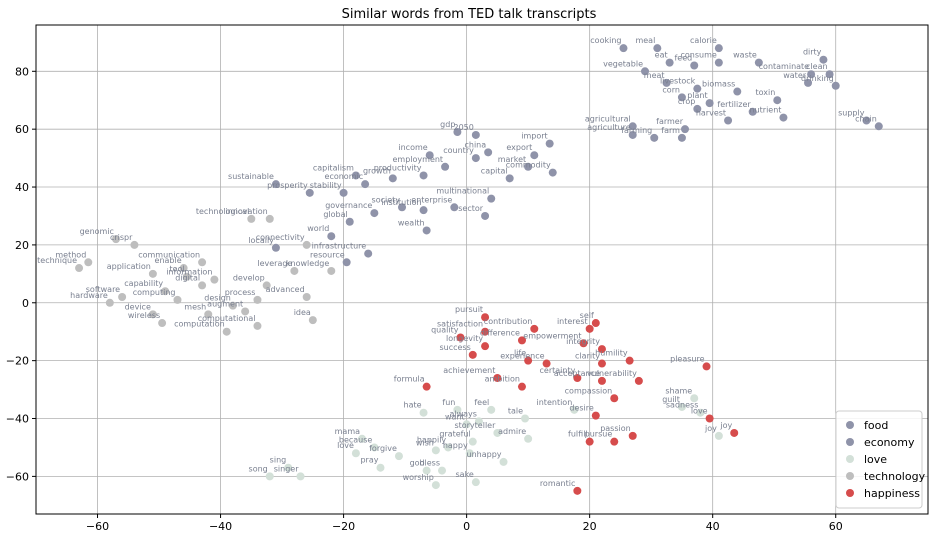 The height and width of the screenshot is (536, 938). Describe the element at coordinates (333, 167) in the screenshot. I see `point-label: capitalism` at that location.